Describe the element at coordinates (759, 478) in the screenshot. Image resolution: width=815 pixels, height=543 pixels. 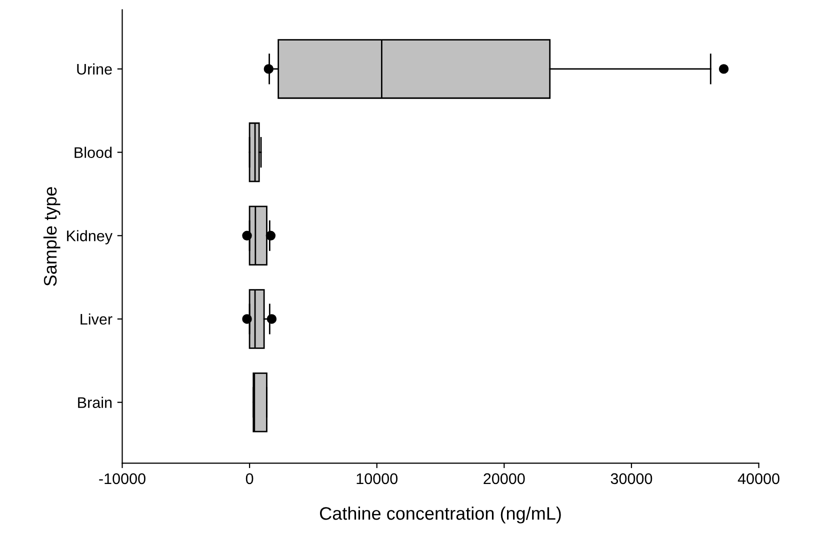
I see `x-tick-label: 40000` at that location.